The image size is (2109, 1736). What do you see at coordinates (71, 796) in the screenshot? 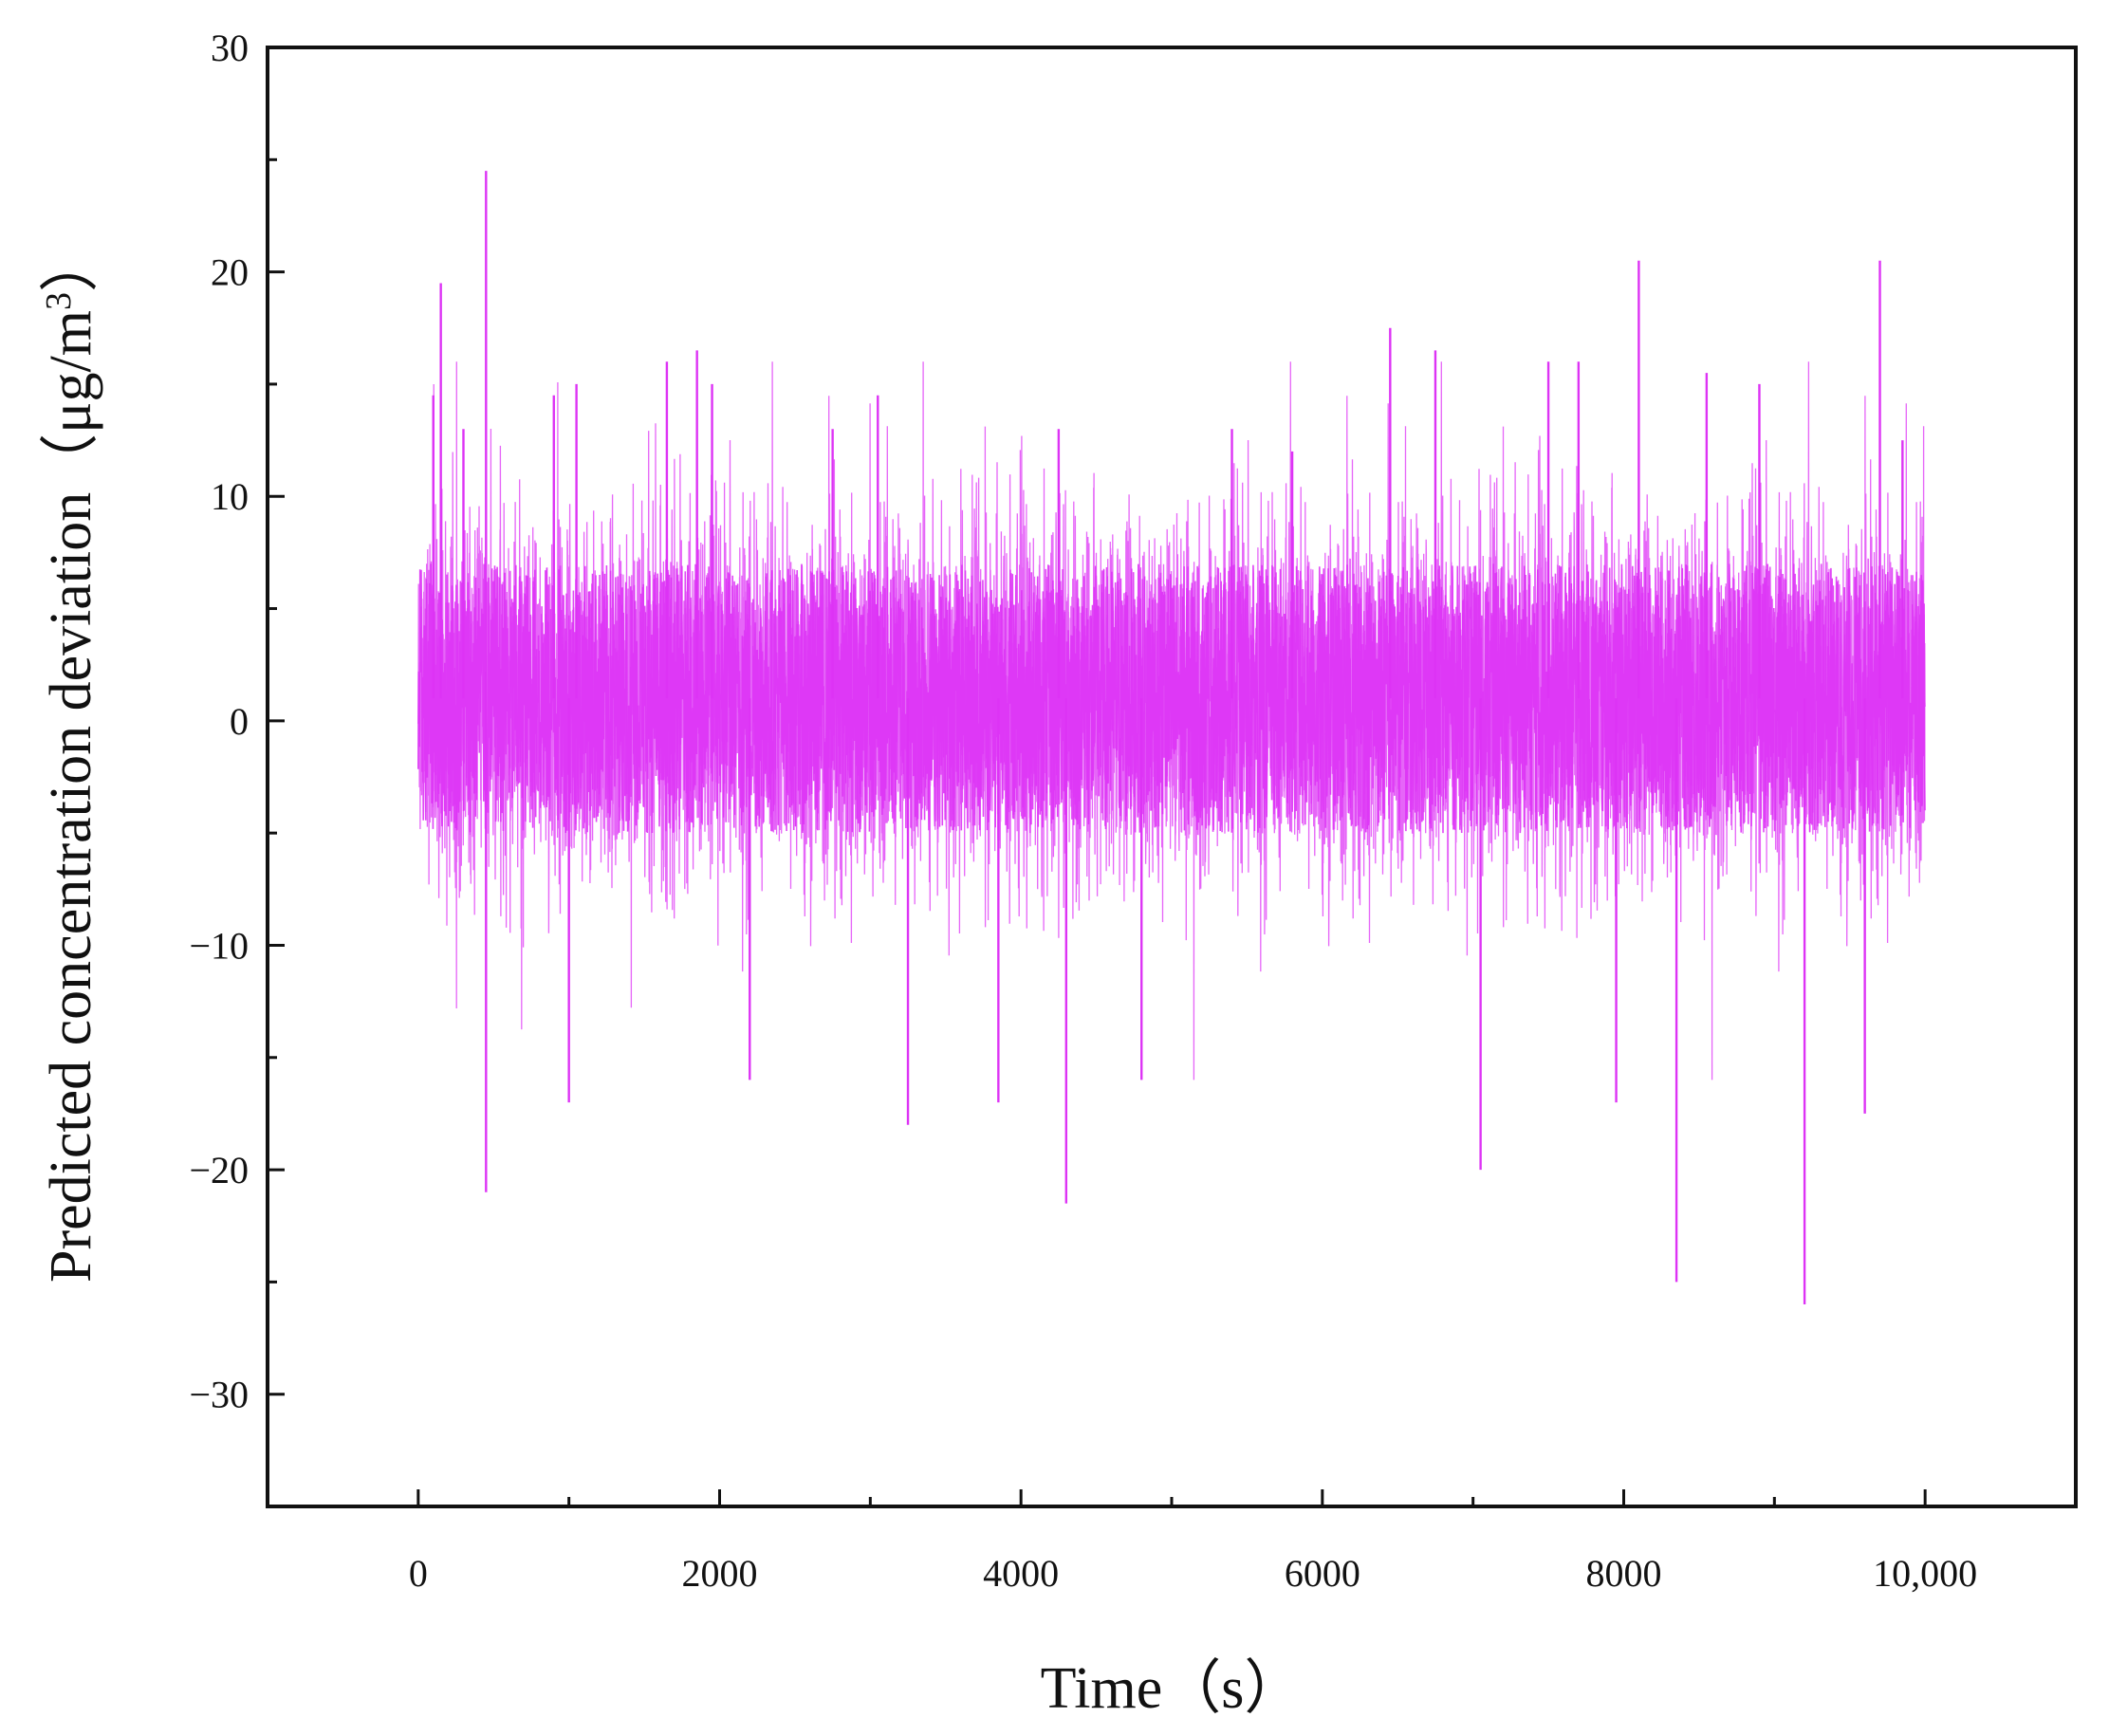
I see `y-axis-title-main: Predicted concentration deviation（μg/m` at bounding box center [71, 796].